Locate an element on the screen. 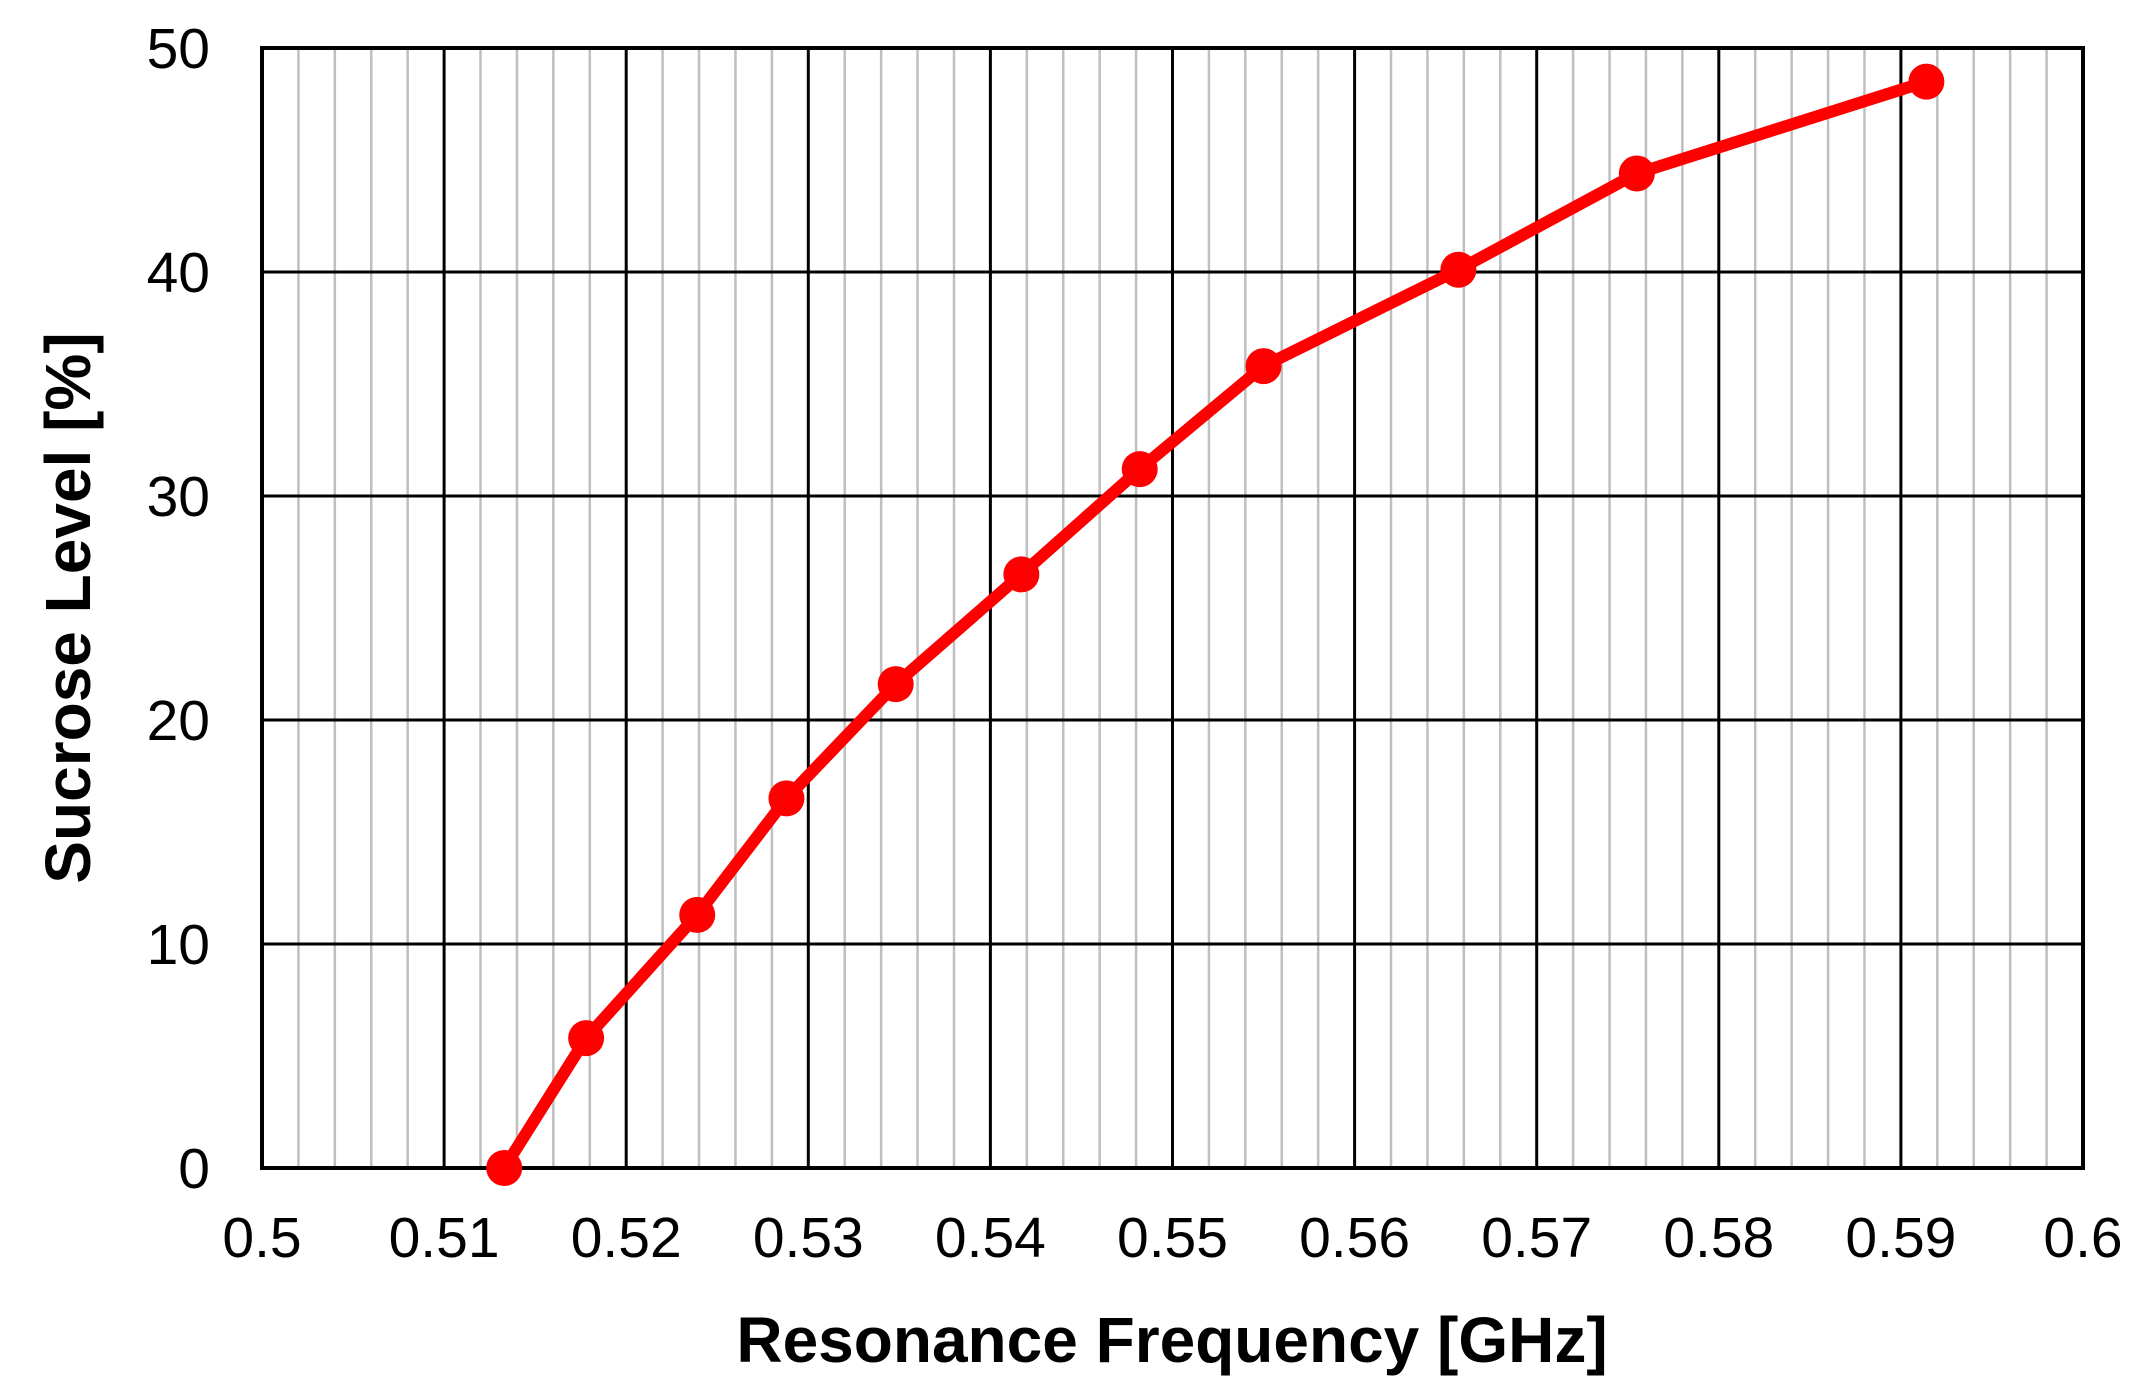 This screenshot has width=2144, height=1398. x-tick-label: 0.58 is located at coordinates (1718, 1238).